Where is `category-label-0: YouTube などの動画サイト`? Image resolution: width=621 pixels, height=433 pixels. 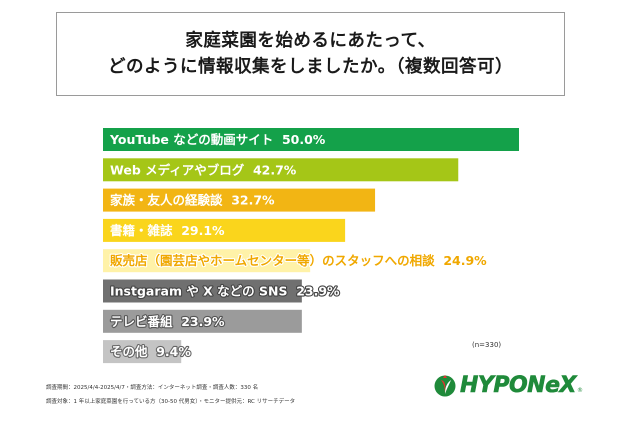 category-label-0: YouTube などの動画サイト is located at coordinates (191, 139).